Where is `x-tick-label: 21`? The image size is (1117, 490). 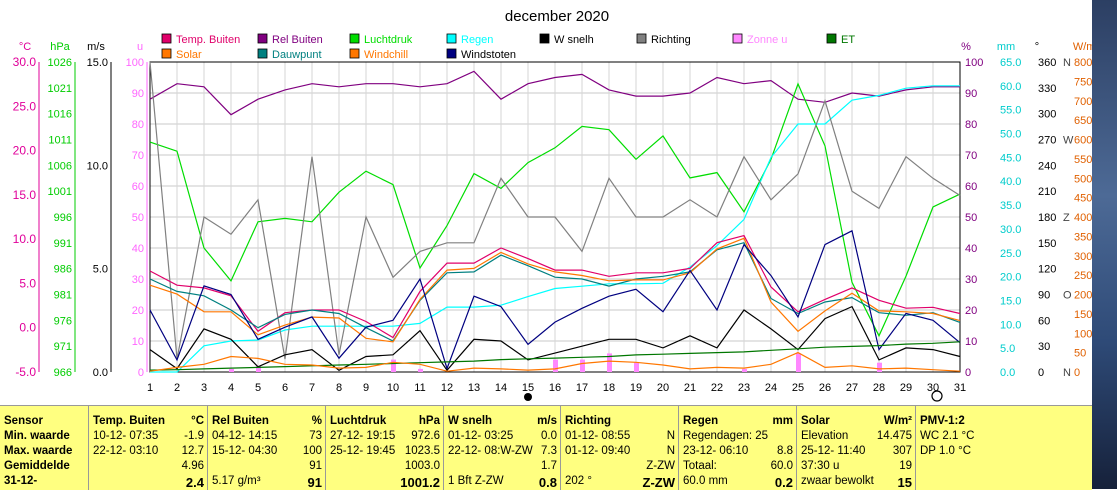 x-tick-label: 21 is located at coordinates (690, 388).